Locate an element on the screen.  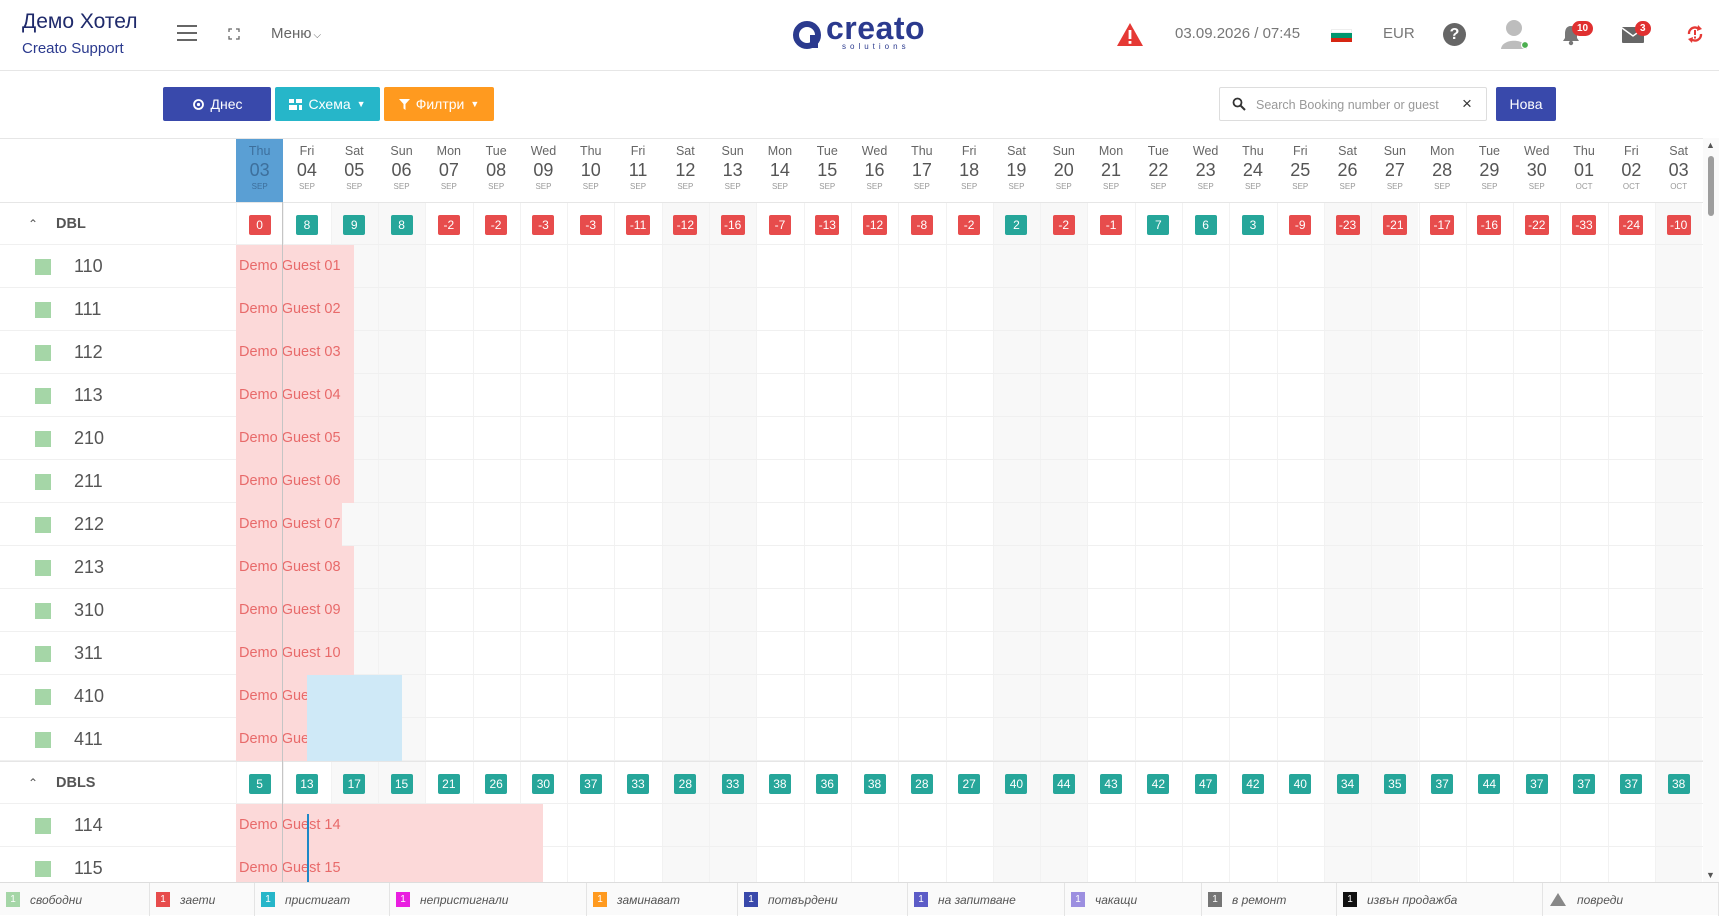
availability-badge: 8 is located at coordinates (401, 225).